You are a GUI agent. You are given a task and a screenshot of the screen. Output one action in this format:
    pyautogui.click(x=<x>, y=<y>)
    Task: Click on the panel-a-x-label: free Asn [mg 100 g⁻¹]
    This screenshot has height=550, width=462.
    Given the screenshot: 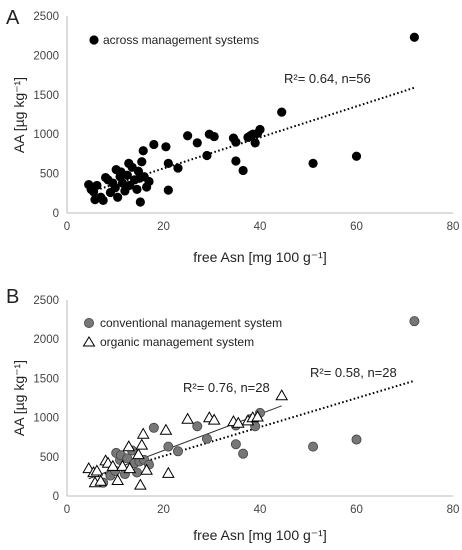 What is the action you would take?
    pyautogui.click(x=259, y=257)
    